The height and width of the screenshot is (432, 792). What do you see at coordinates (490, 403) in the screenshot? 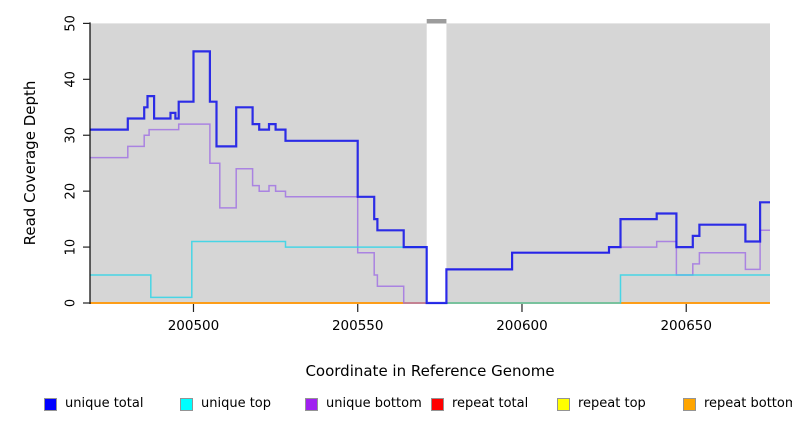
I see `legend-label: repeat total` at bounding box center [490, 403].